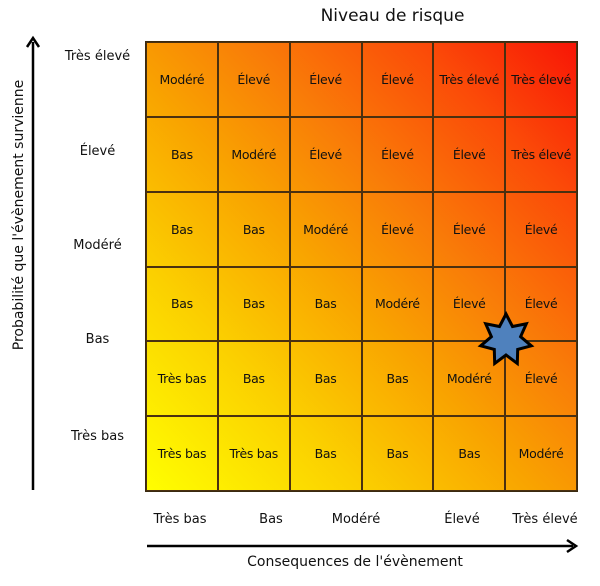  What do you see at coordinates (271, 519) in the screenshot?
I see `x-label: Bas` at bounding box center [271, 519].